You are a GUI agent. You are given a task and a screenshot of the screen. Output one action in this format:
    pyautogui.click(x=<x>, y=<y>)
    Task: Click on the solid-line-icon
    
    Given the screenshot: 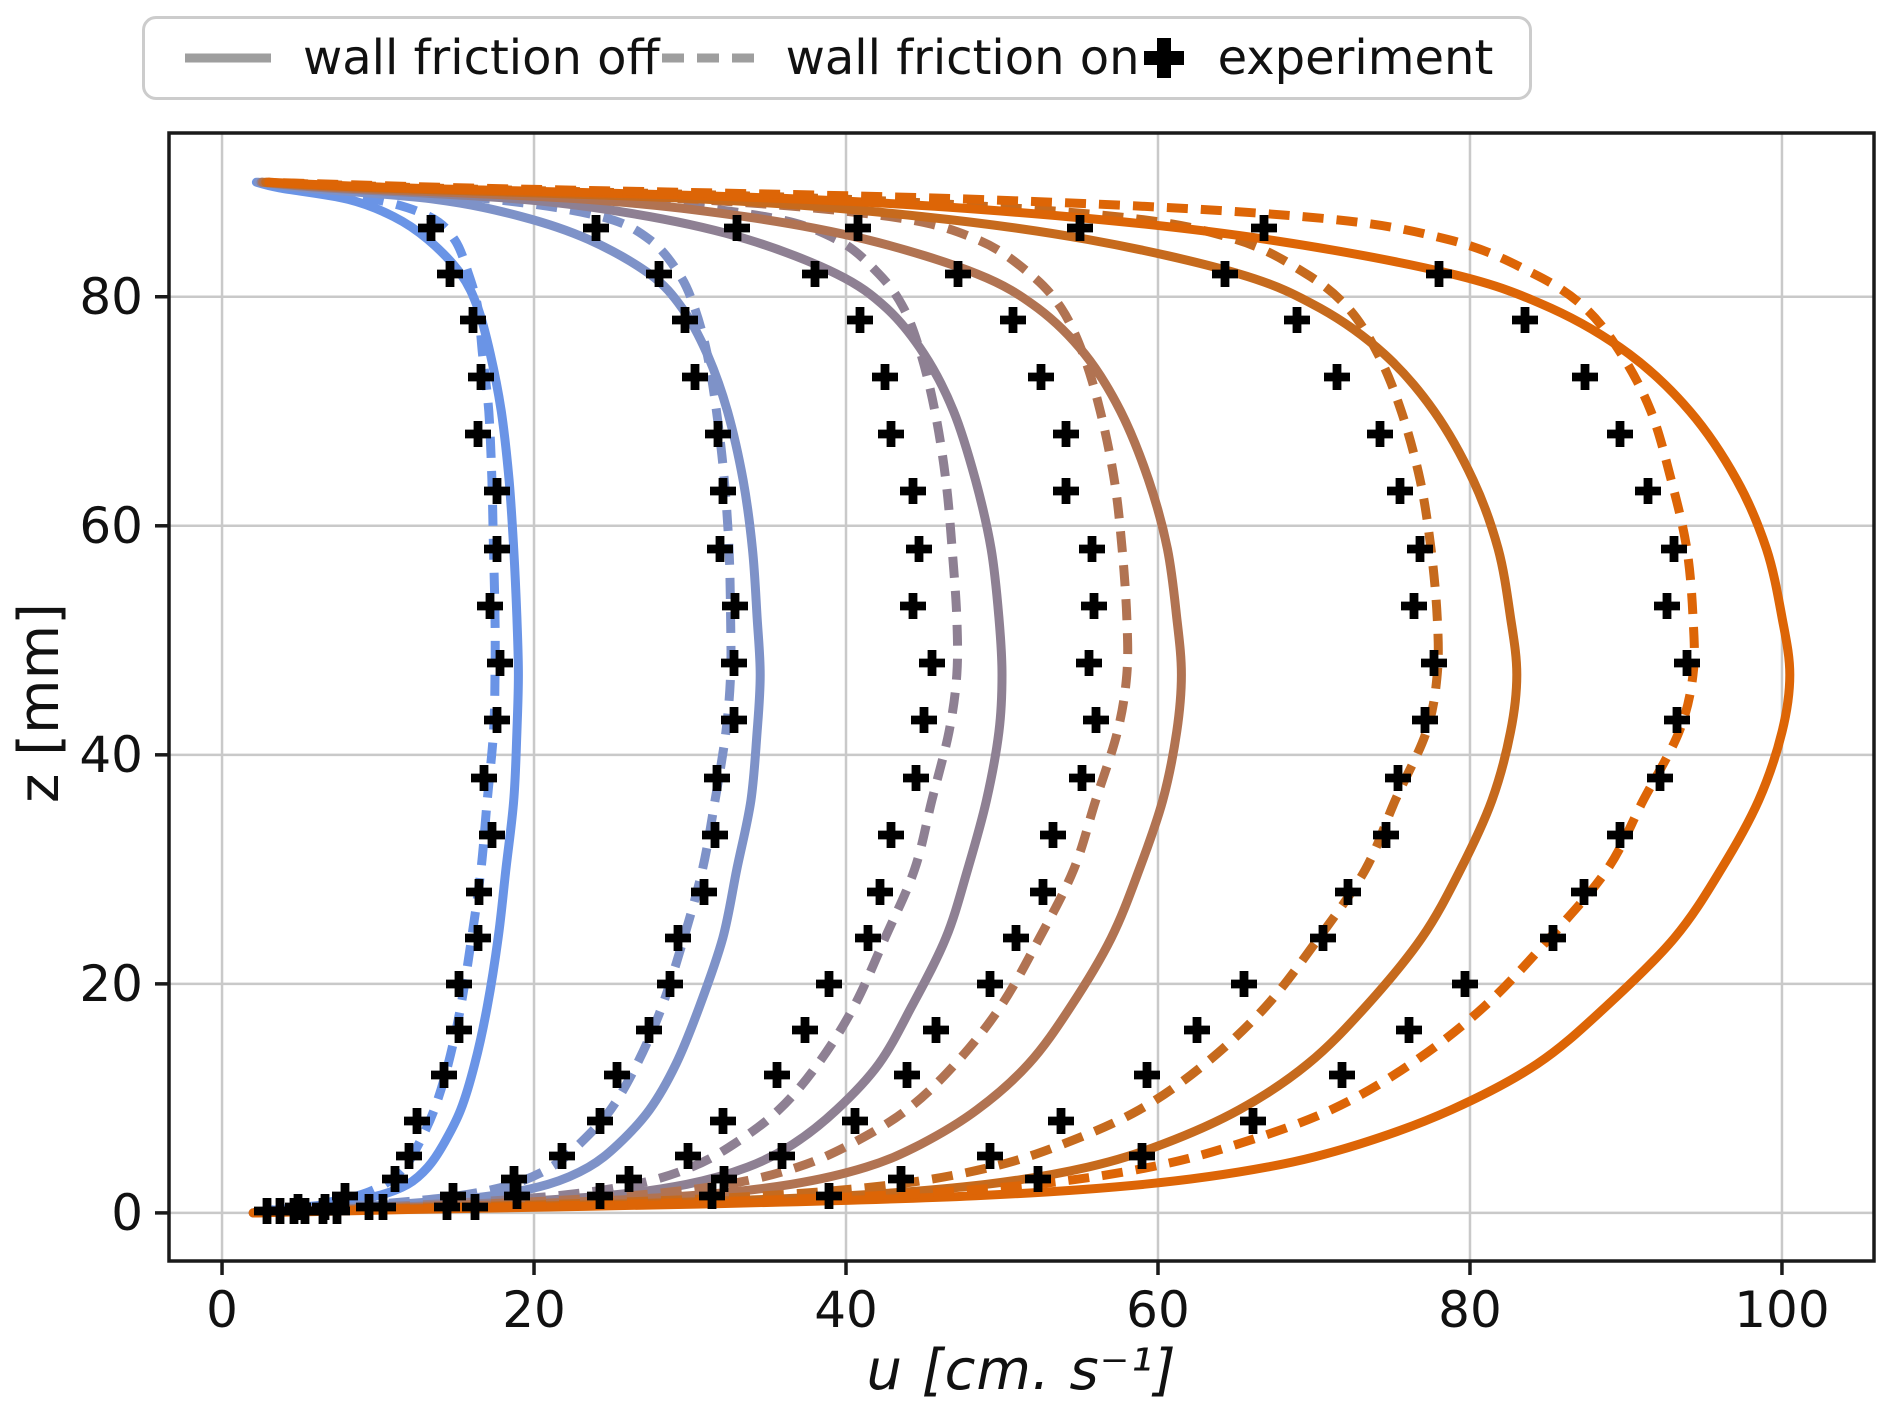 What is the action you would take?
    pyautogui.click(x=228, y=58)
    